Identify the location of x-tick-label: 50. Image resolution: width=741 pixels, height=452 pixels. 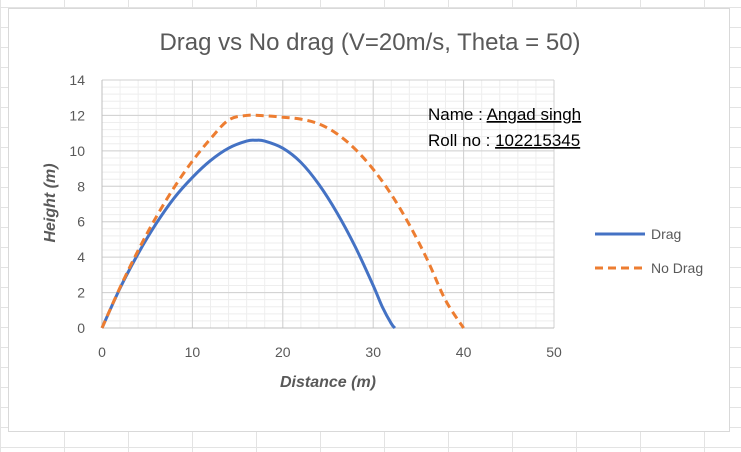
(554, 352).